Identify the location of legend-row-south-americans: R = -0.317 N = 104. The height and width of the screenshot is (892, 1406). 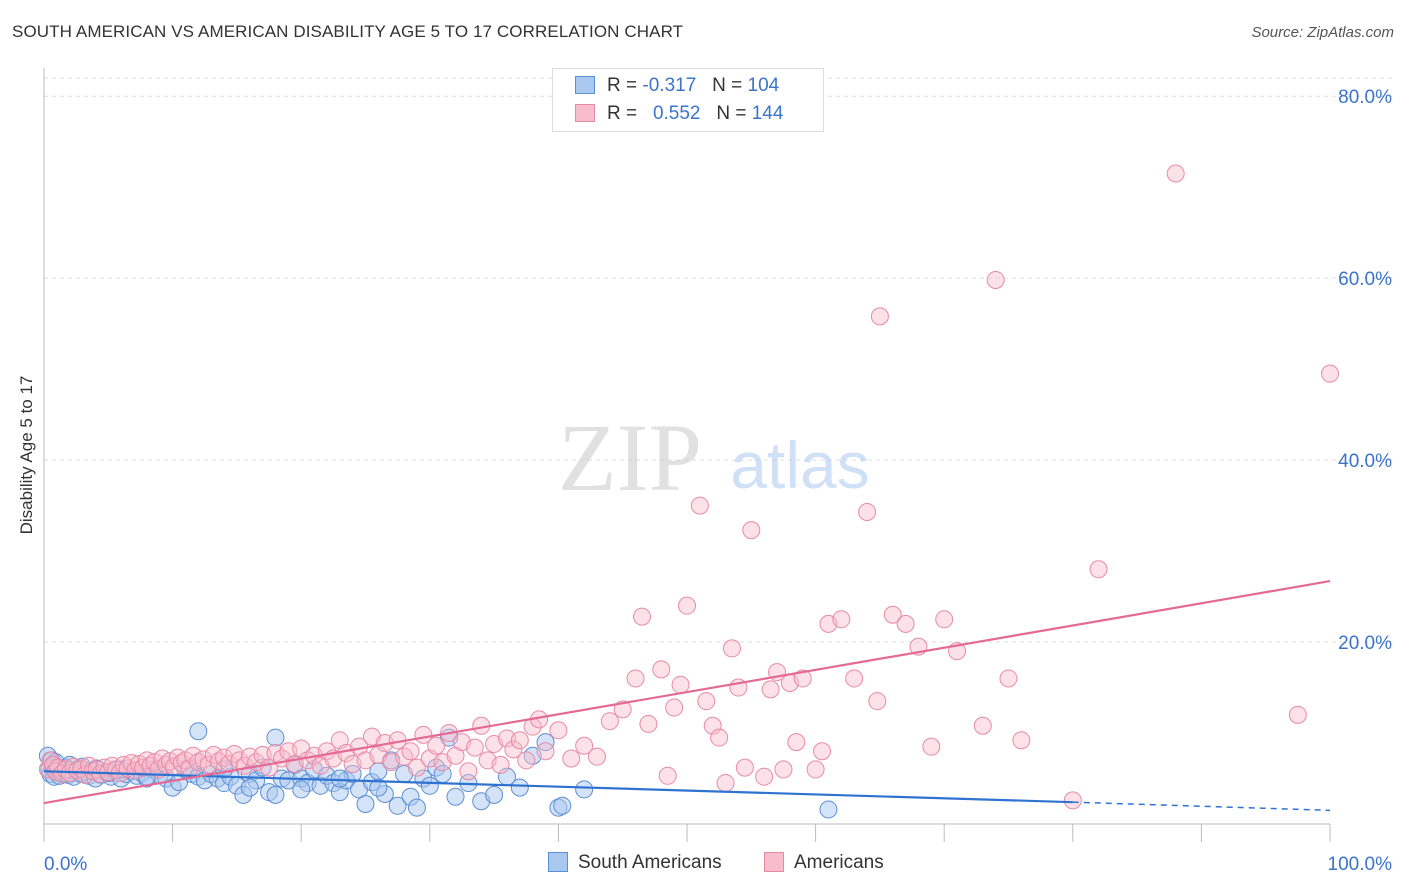
(677, 86).